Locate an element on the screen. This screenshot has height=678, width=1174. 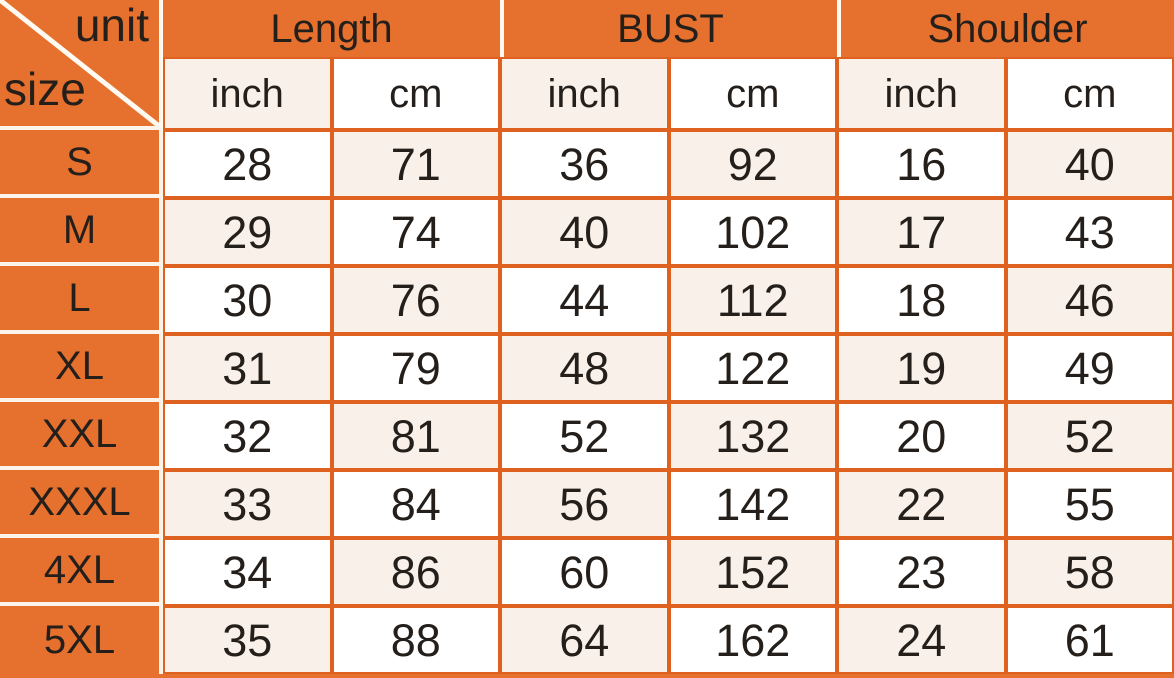
value-cell: 84 is located at coordinates (415, 504).